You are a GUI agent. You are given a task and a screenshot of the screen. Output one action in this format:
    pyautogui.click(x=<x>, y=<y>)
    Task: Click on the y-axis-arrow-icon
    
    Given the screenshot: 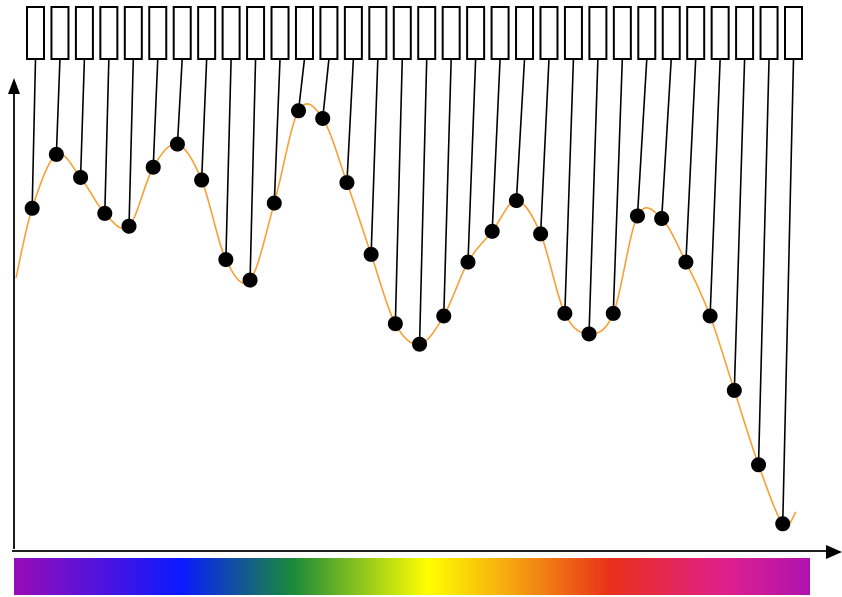 What is the action you would take?
    pyautogui.click(x=14, y=86)
    